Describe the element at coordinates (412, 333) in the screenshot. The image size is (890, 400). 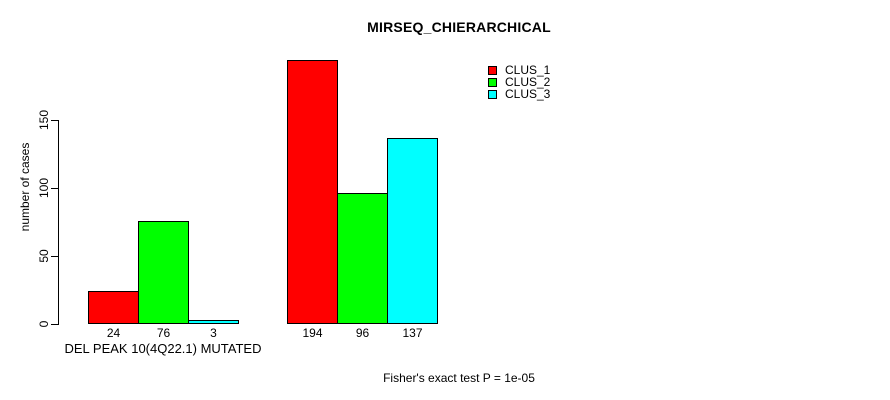
I see `bar-value-label: 137` at that location.